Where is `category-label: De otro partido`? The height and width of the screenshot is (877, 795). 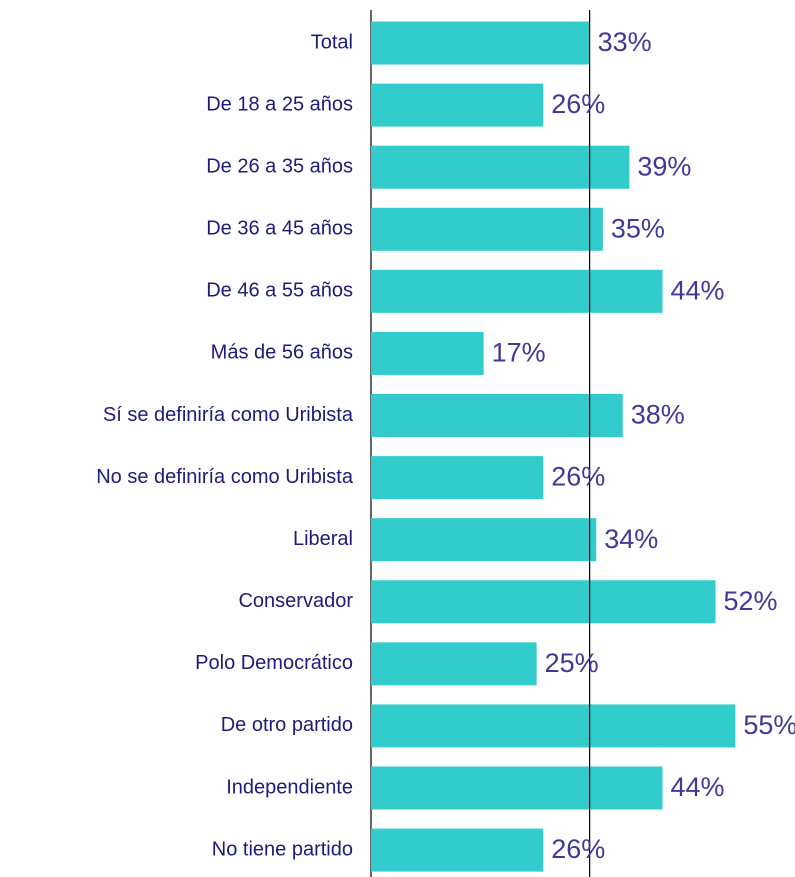 category-label: De otro partido is located at coordinates (287, 725).